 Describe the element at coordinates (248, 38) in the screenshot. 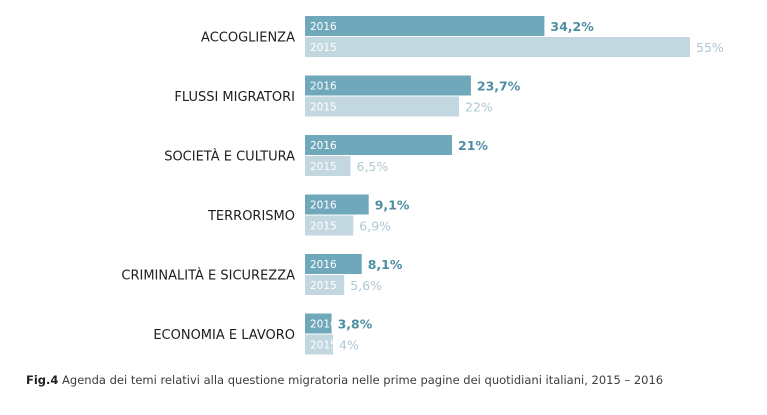

I see `category-label-accoglienza: ACCOGLIENZA` at that location.